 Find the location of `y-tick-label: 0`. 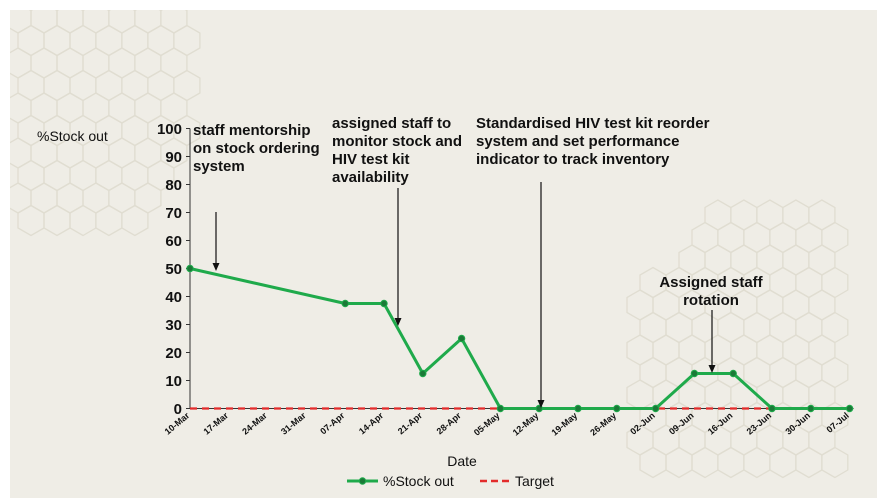

y-tick-label: 0 is located at coordinates (178, 409).